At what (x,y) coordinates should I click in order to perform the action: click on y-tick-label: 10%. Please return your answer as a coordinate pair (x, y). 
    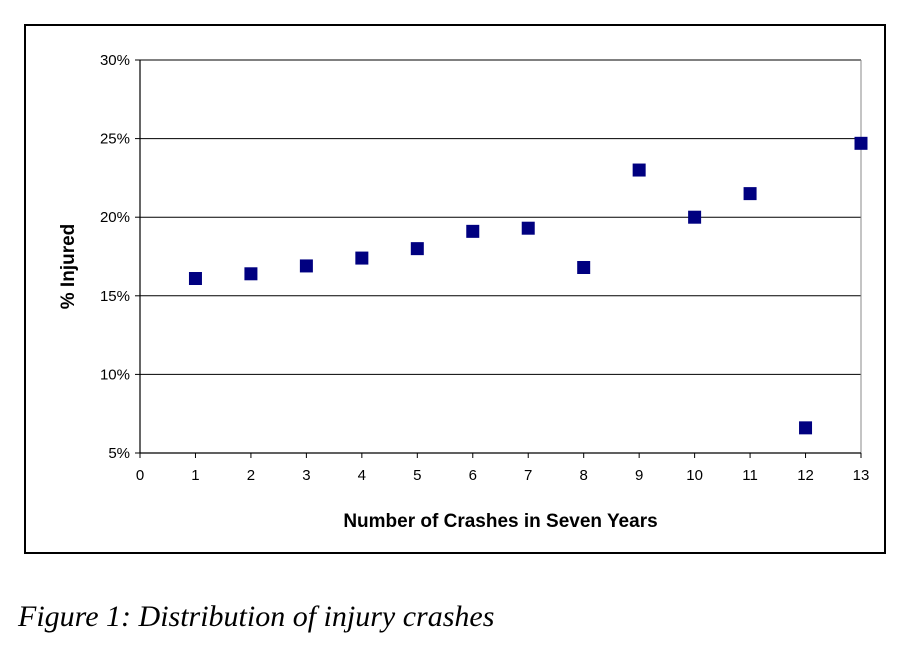
    Looking at the image, I should click on (115, 374).